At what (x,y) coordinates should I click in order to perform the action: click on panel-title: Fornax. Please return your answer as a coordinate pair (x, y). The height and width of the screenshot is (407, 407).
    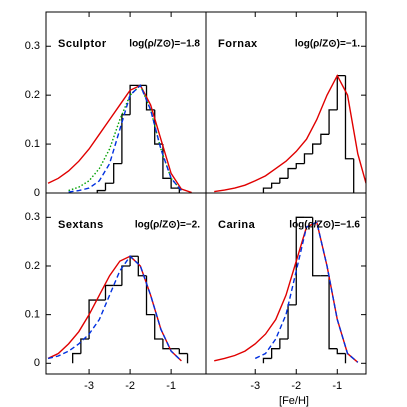
    Looking at the image, I should click on (238, 44).